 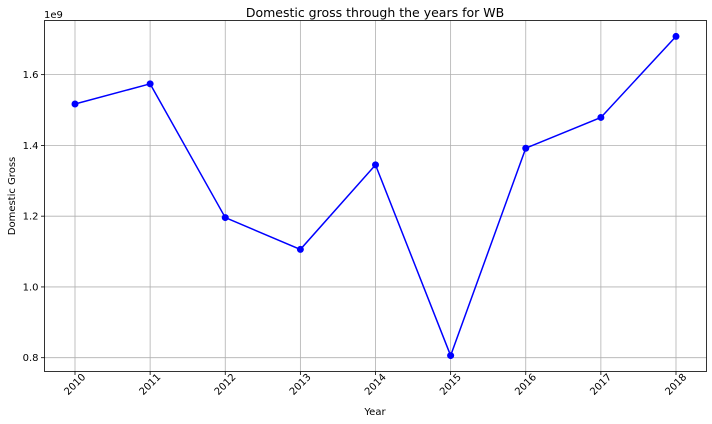 What do you see at coordinates (12, 196) in the screenshot?
I see `y-axis-label: Domestic Gross` at bounding box center [12, 196].